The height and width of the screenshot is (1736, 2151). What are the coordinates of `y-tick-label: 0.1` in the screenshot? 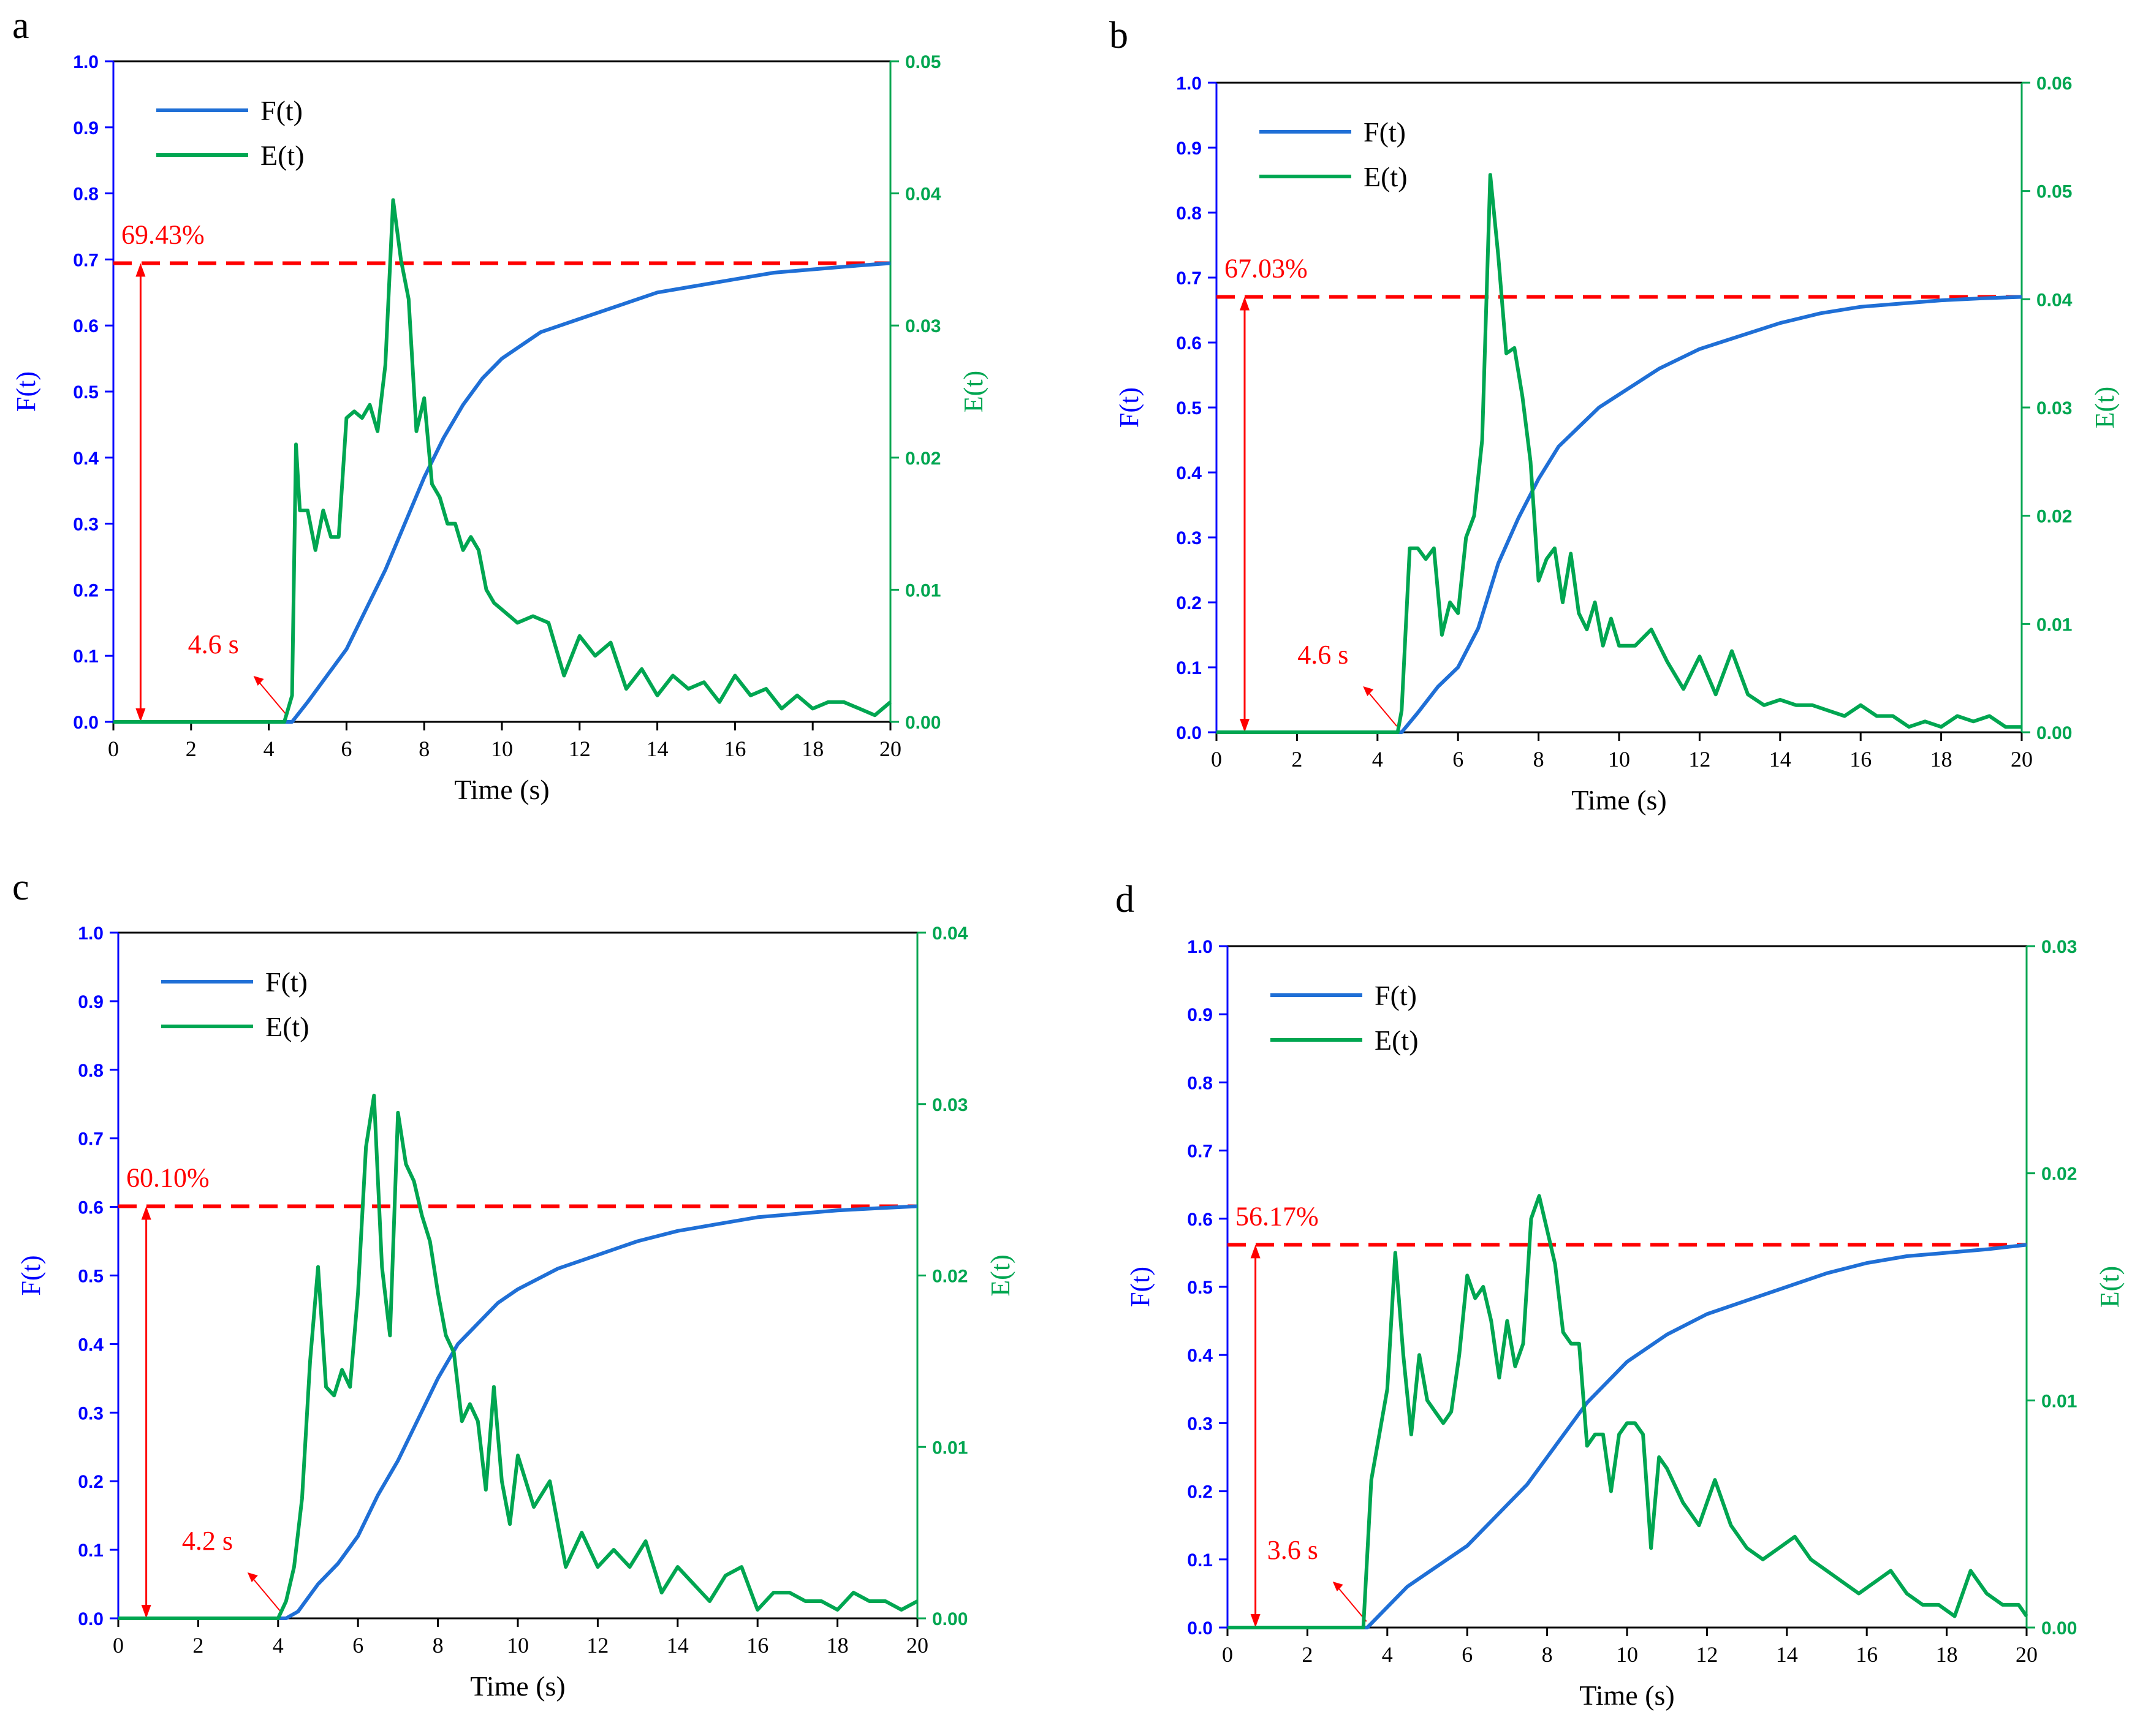 It's located at (1189, 668).